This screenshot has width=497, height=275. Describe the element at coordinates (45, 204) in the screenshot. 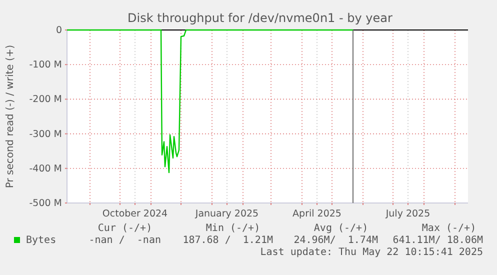

I see `y-tick-label: -500 M` at that location.